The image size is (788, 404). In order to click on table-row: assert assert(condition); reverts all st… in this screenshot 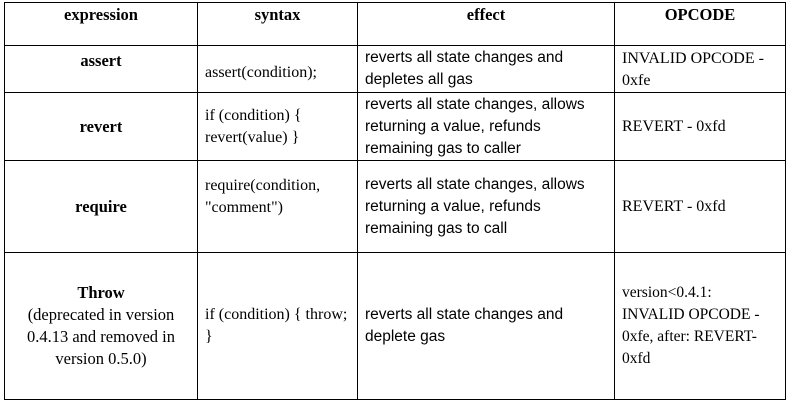, I will do `click(395, 69)`.